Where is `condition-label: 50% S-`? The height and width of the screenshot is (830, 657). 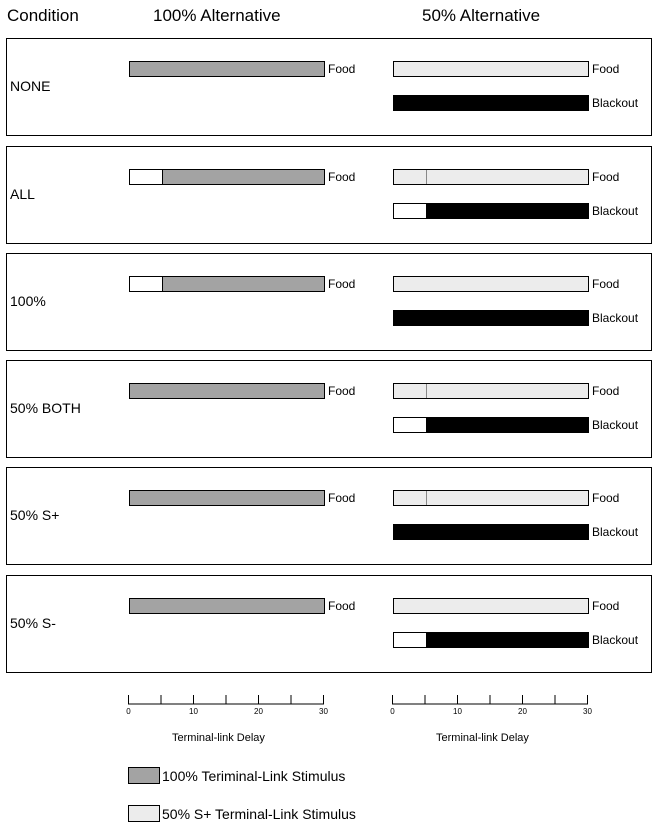
condition-label: 50% S- is located at coordinates (33, 623).